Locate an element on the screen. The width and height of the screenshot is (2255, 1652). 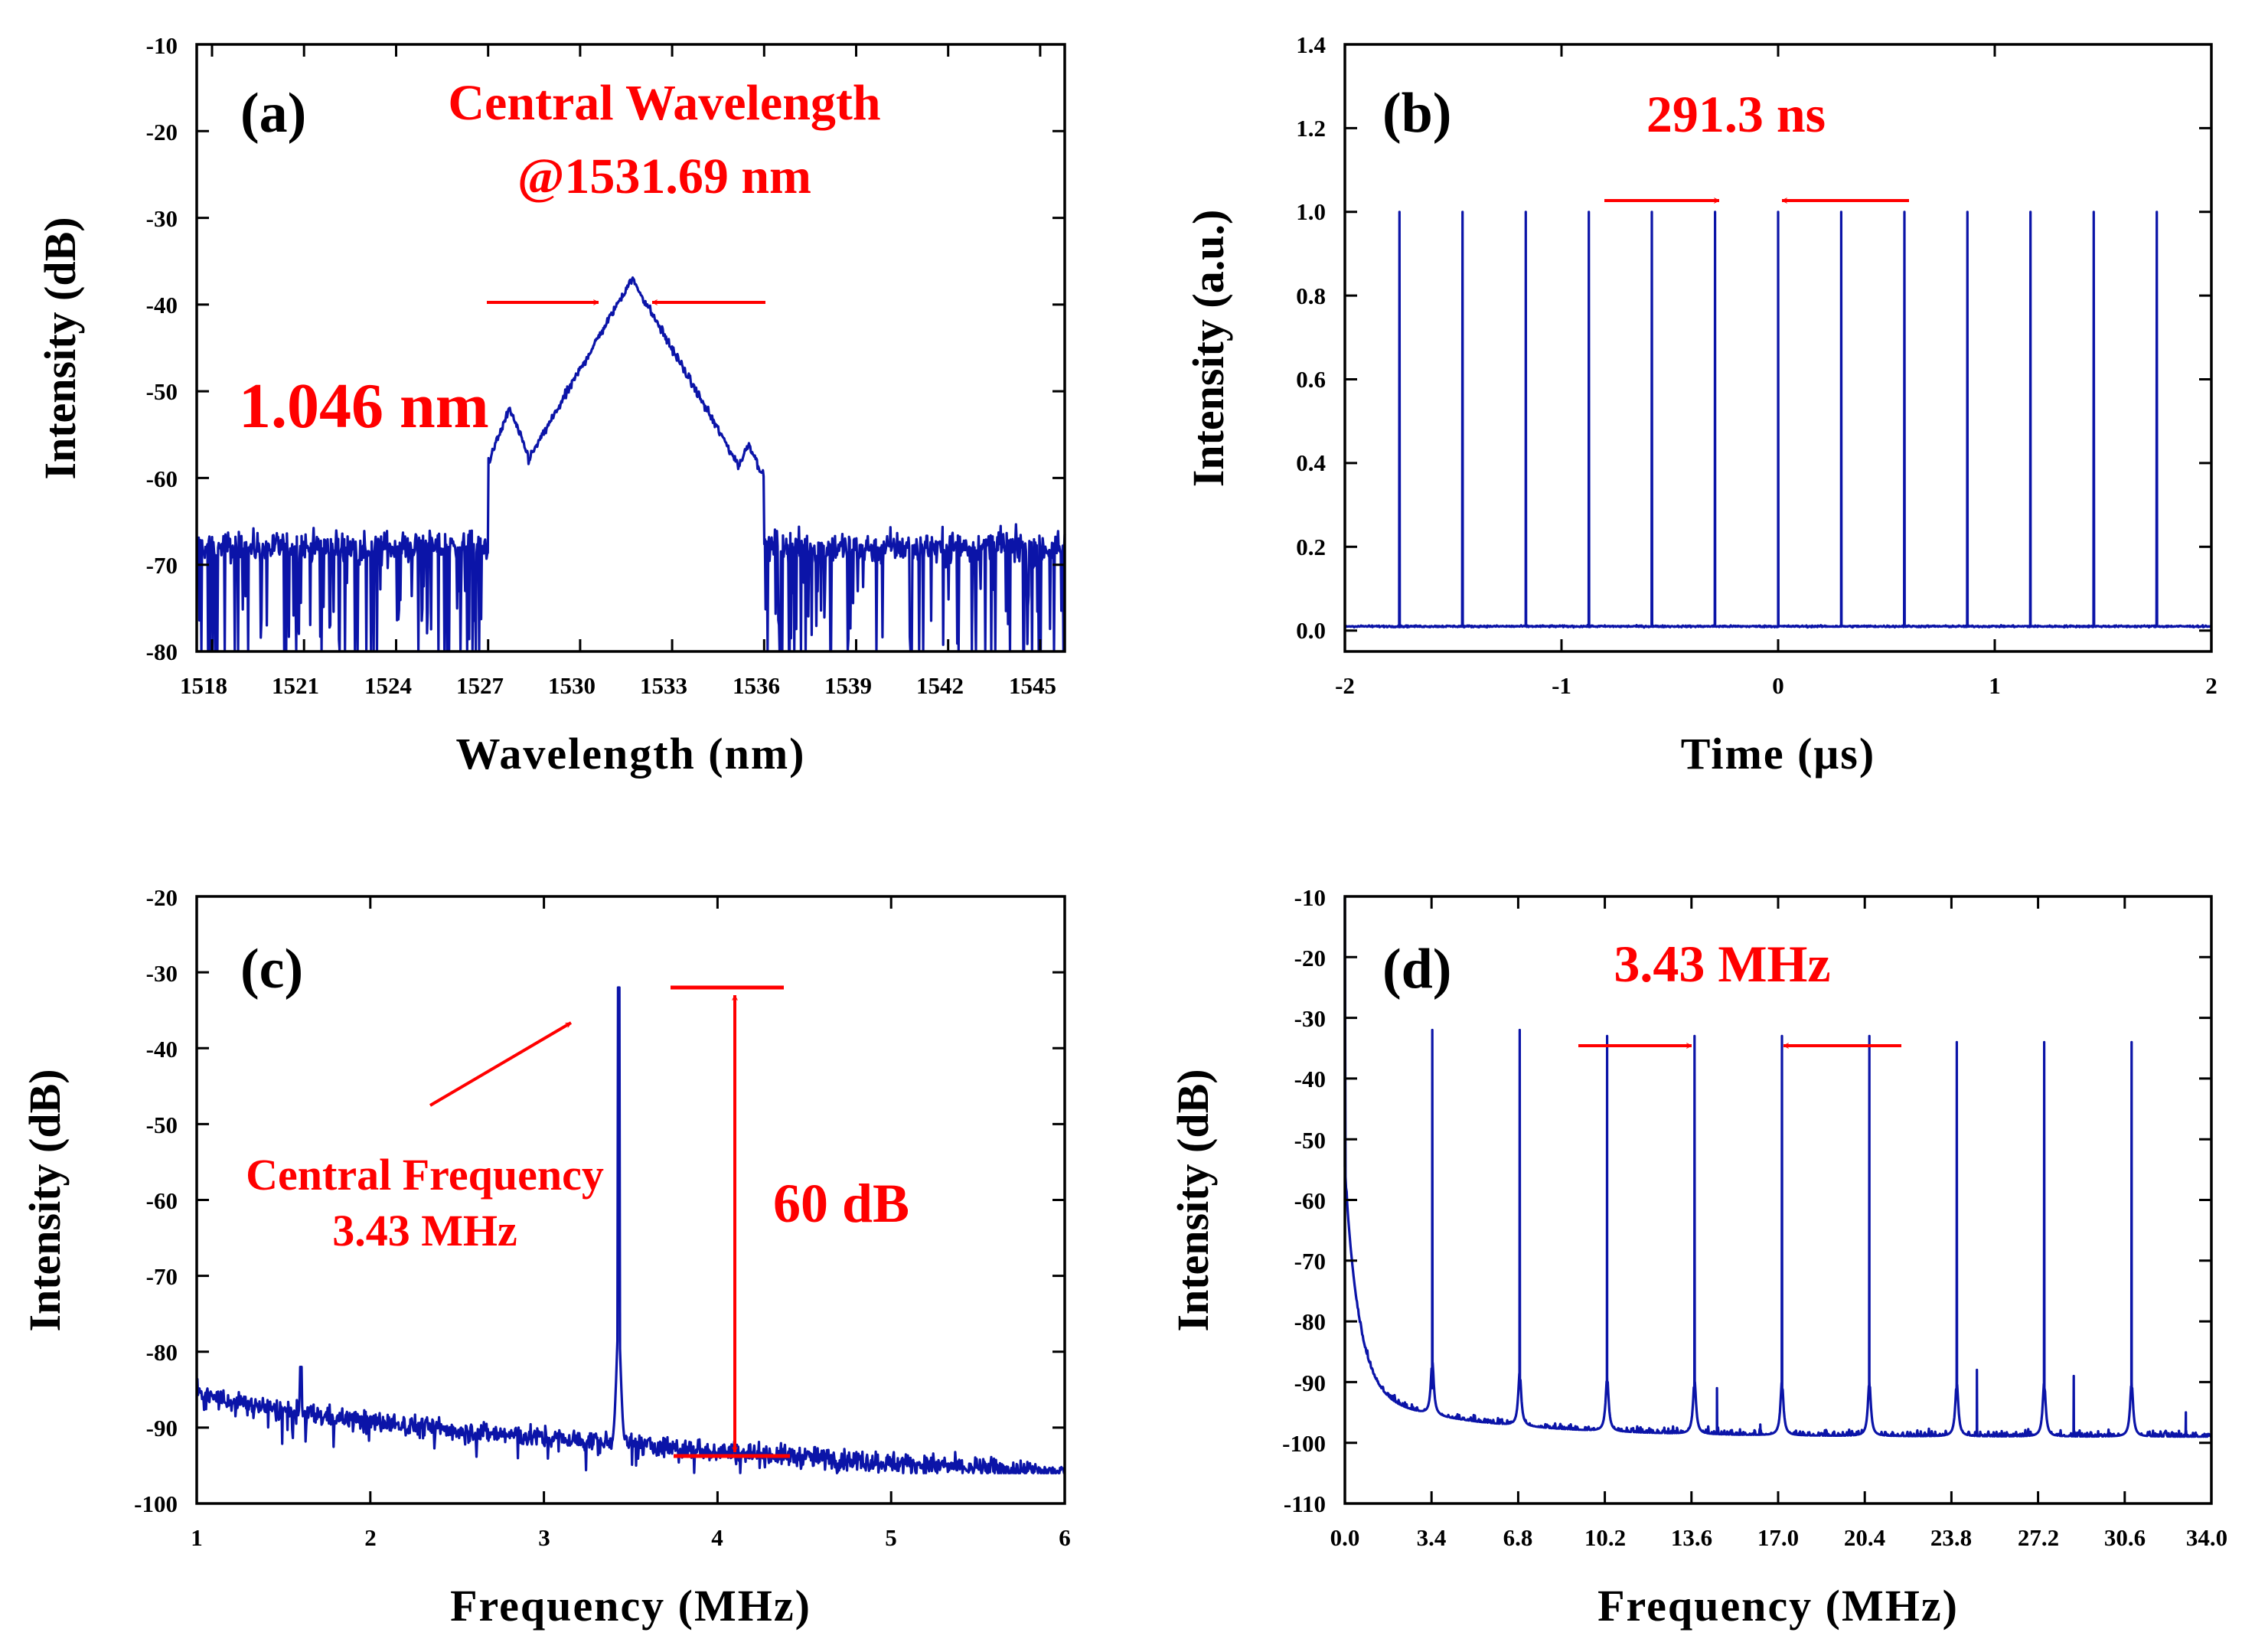
ytick-label: 0.0 is located at coordinates (1311, 631).